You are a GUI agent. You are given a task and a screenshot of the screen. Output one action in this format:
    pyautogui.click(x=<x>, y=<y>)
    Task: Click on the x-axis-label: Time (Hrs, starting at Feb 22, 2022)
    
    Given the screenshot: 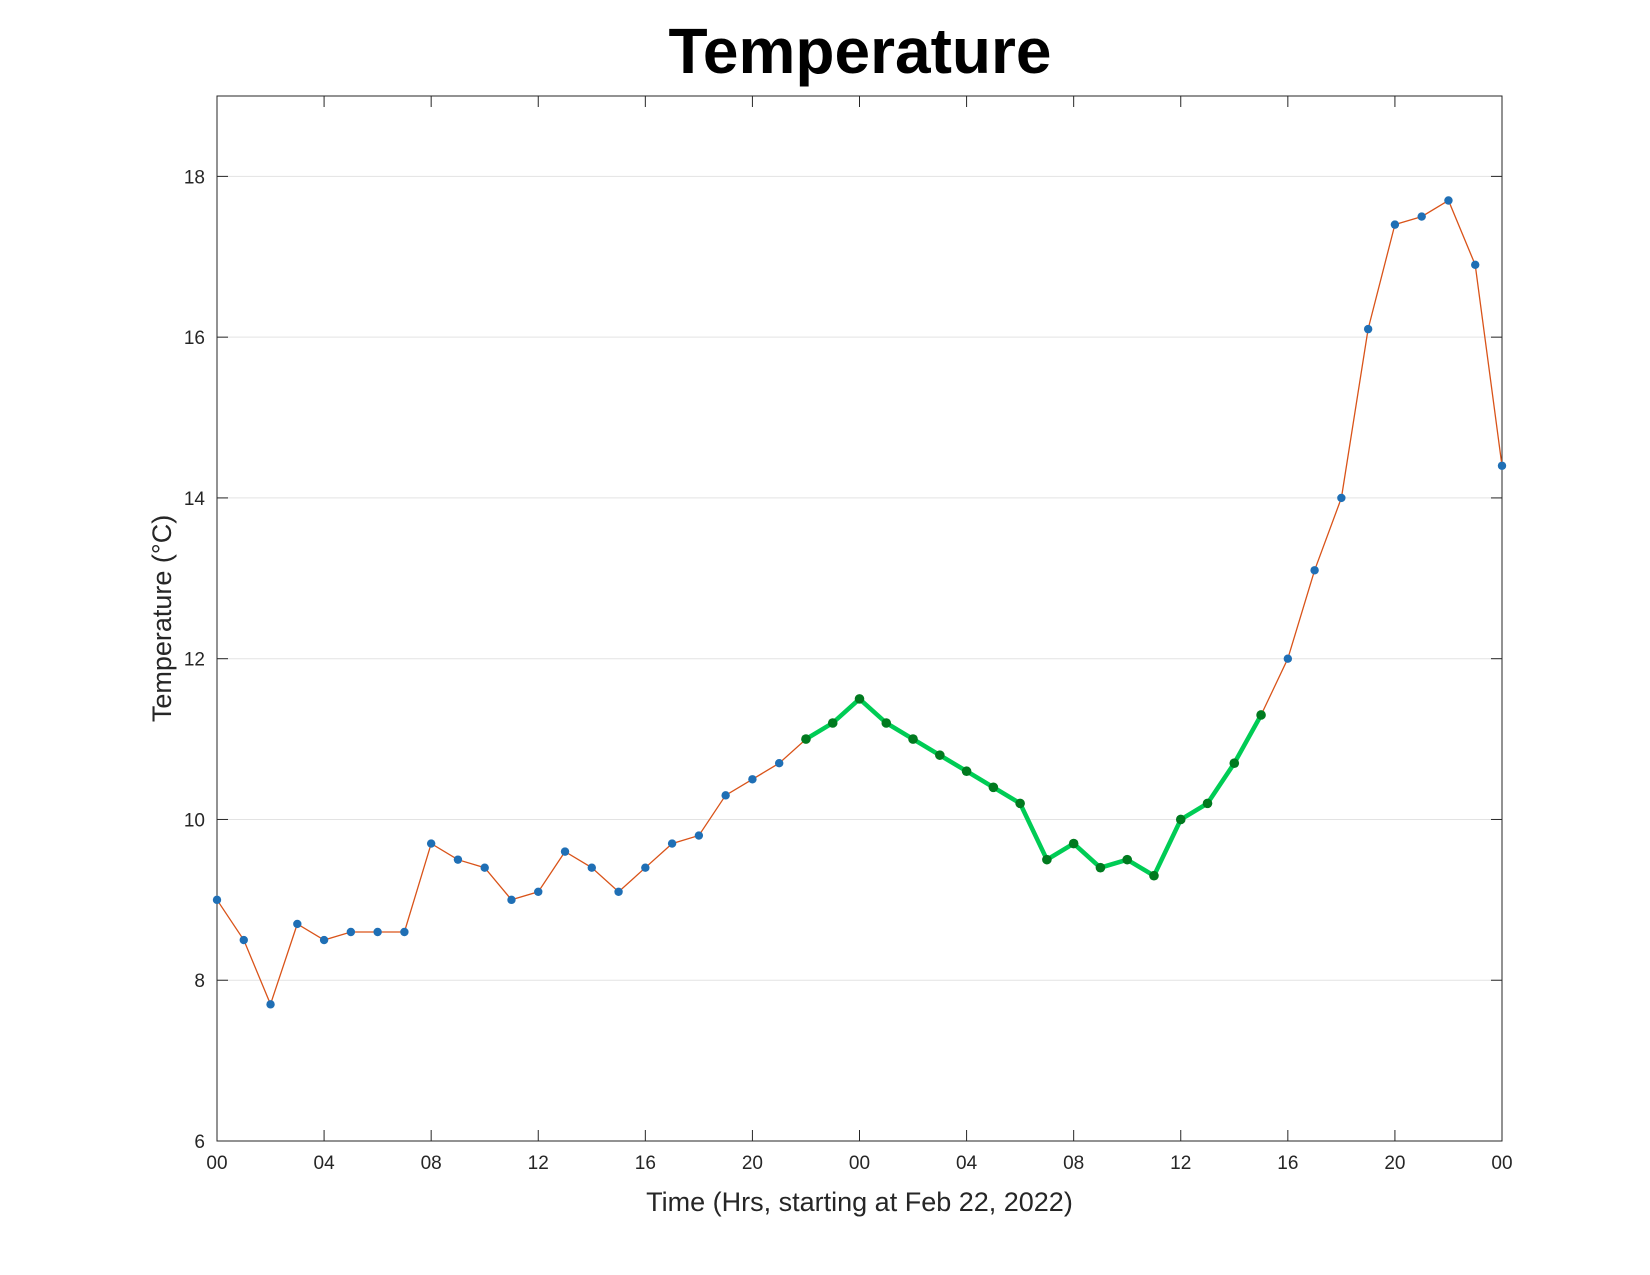 What is the action you would take?
    pyautogui.click(x=859, y=1202)
    